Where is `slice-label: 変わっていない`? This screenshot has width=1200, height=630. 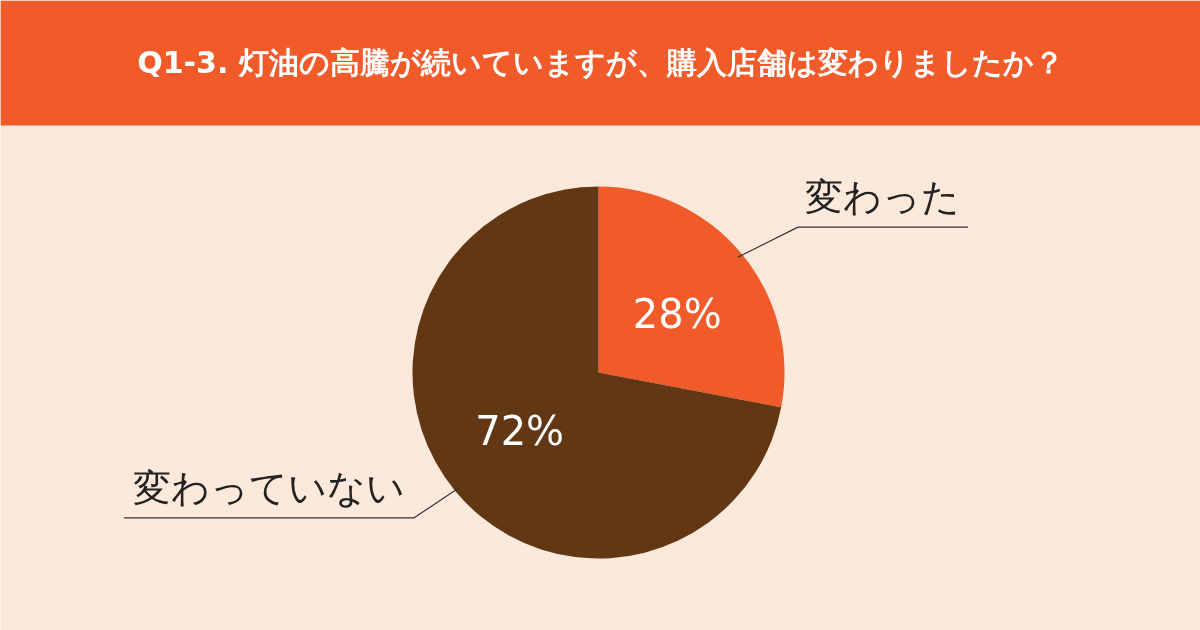 slice-label: 変わっていない is located at coordinates (269, 487).